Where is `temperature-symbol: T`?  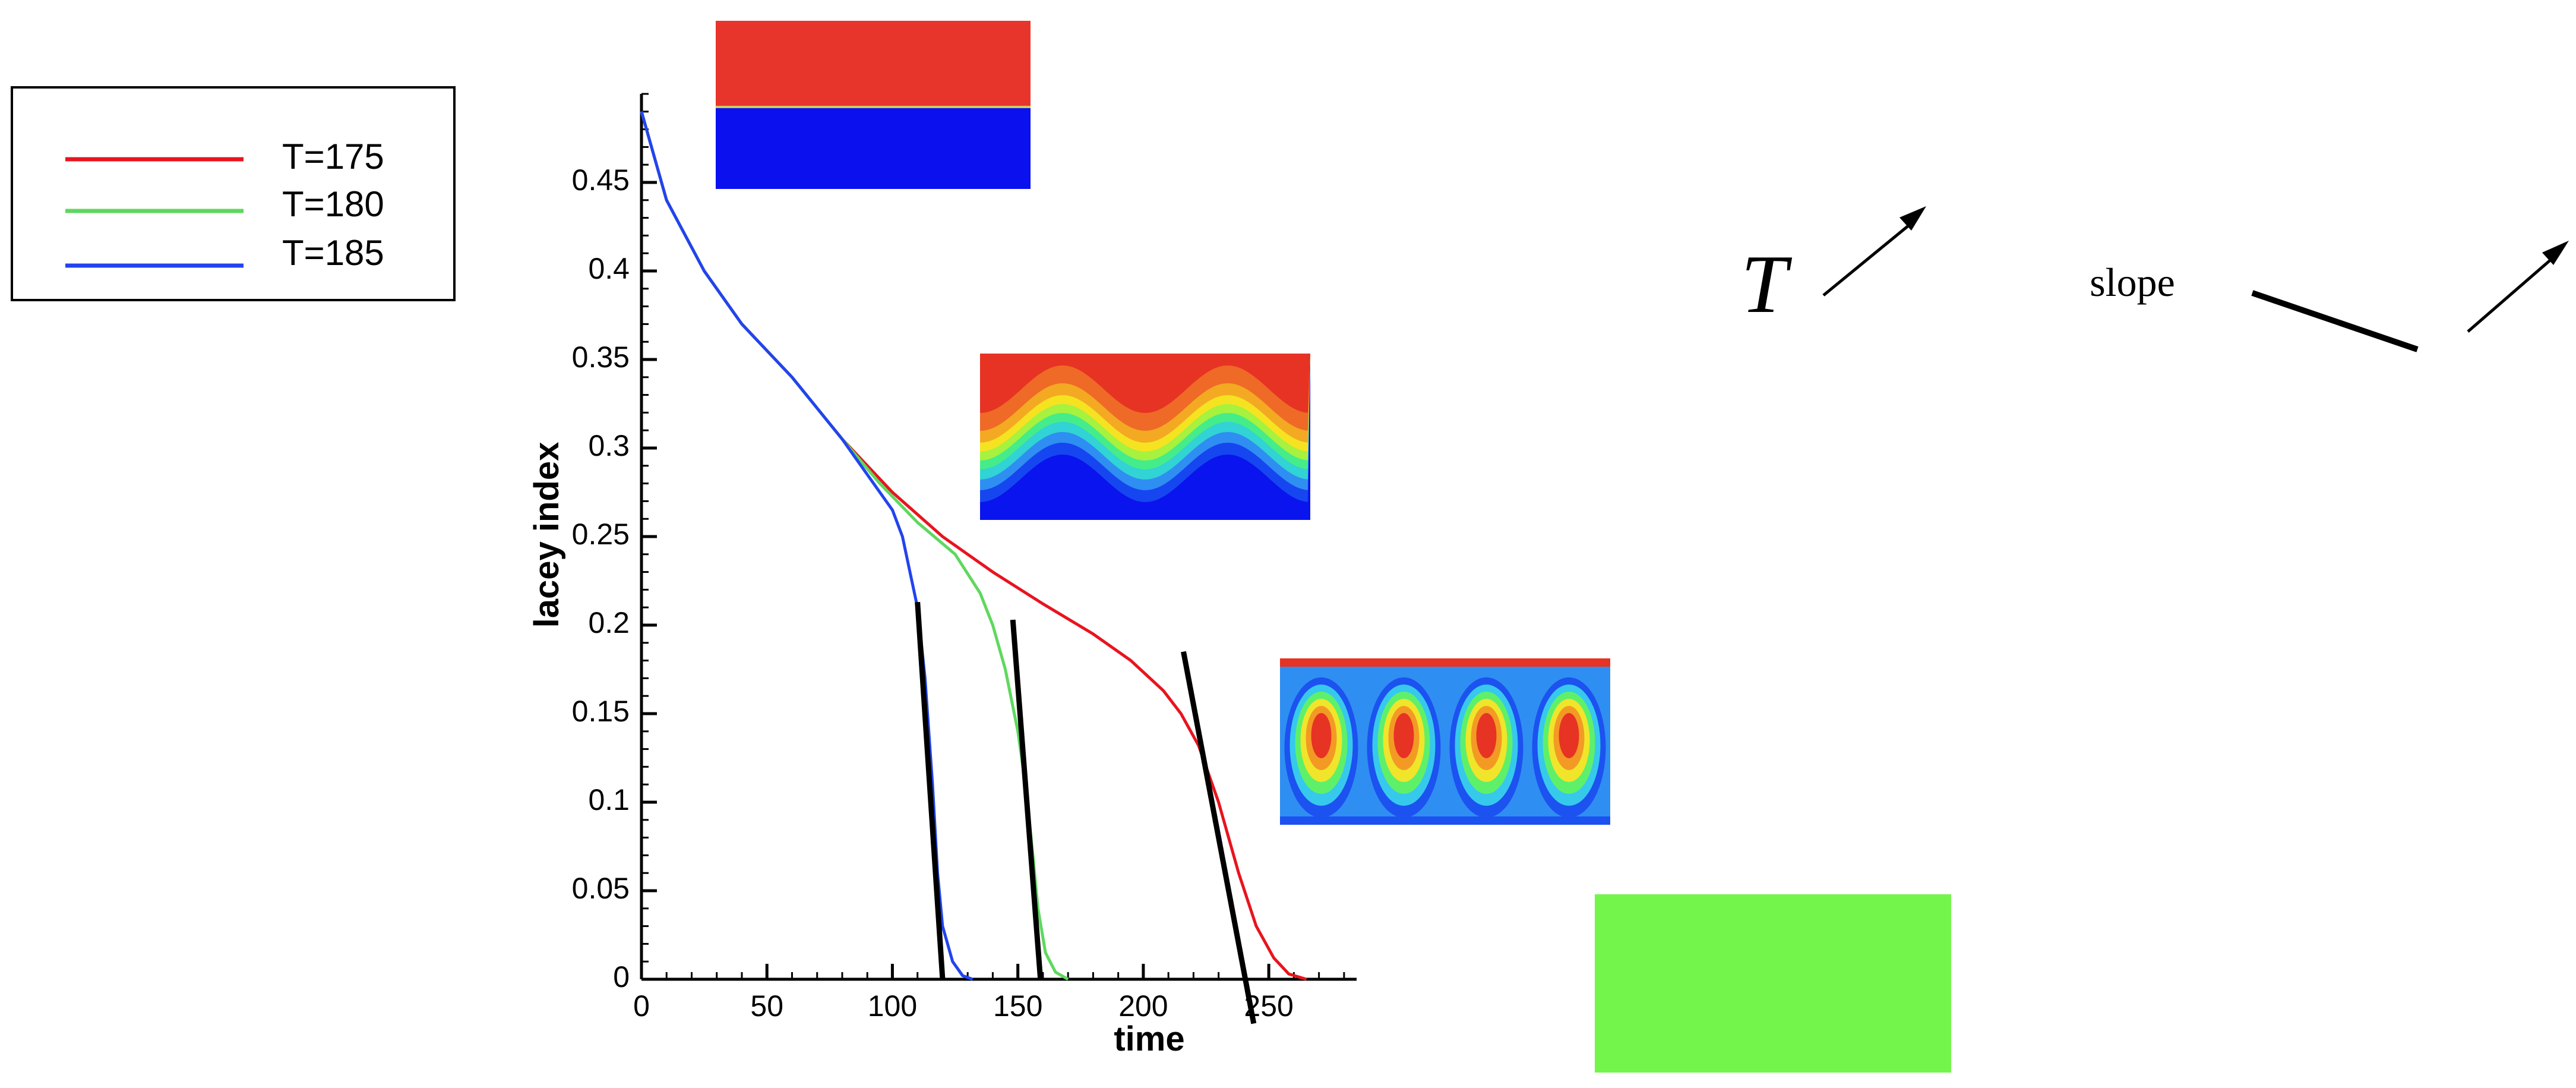
temperature-symbol: T is located at coordinates (1767, 284).